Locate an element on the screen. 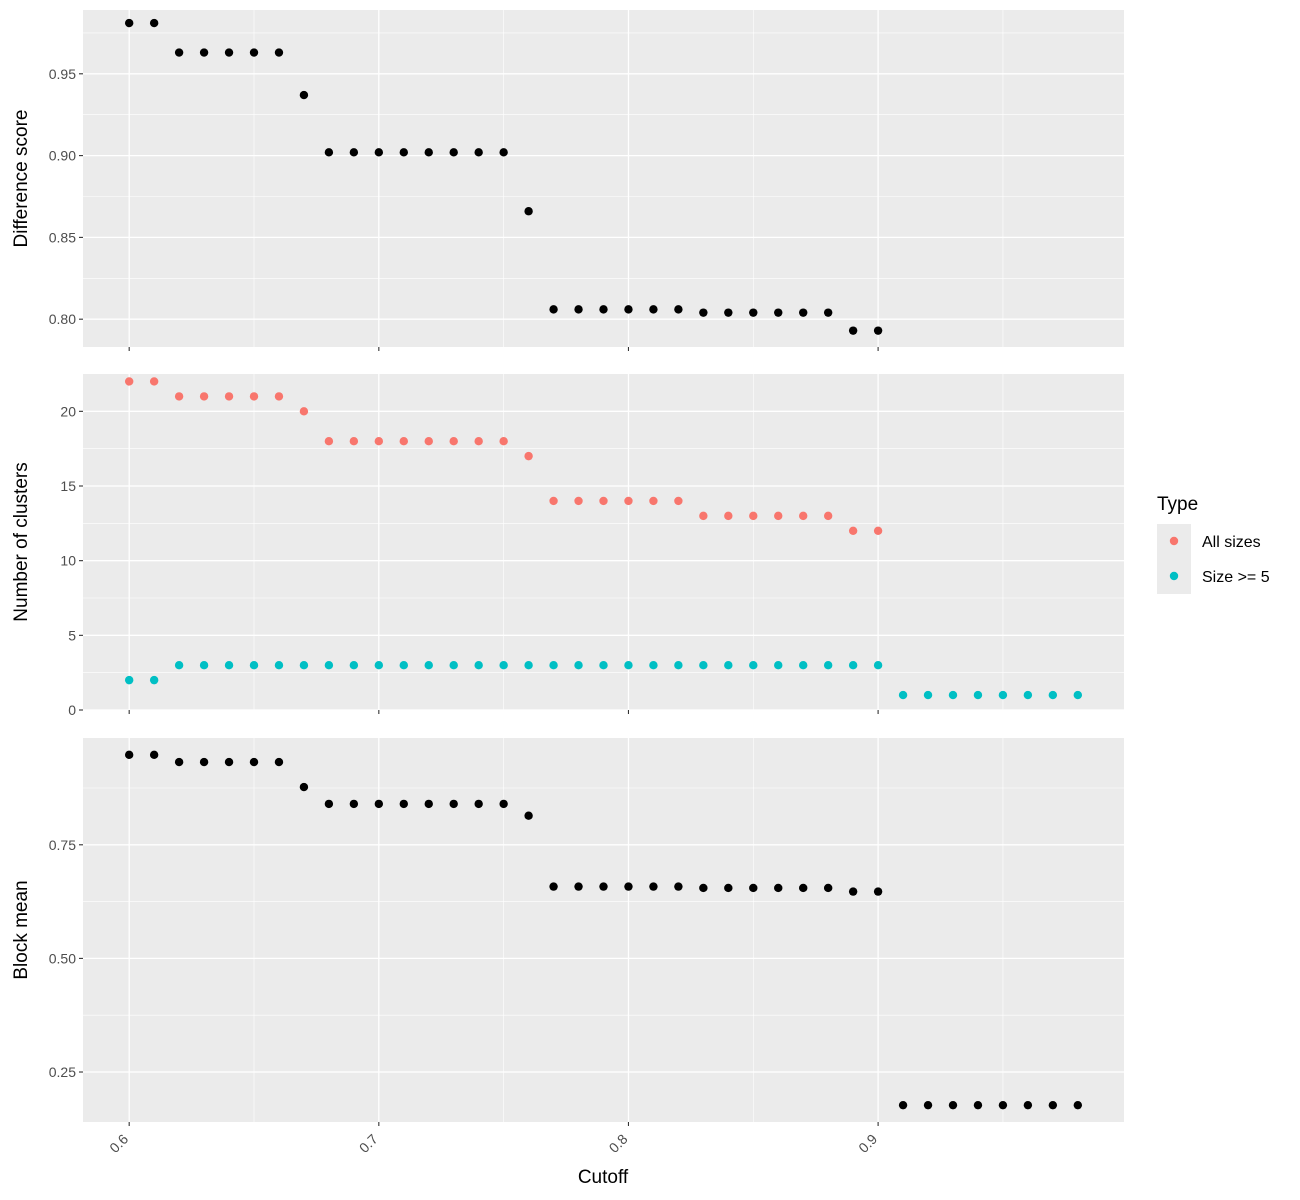 Image resolution: width=1300 pixels, height=1200 pixels. y-tick-label: 0 is located at coordinates (72, 710).